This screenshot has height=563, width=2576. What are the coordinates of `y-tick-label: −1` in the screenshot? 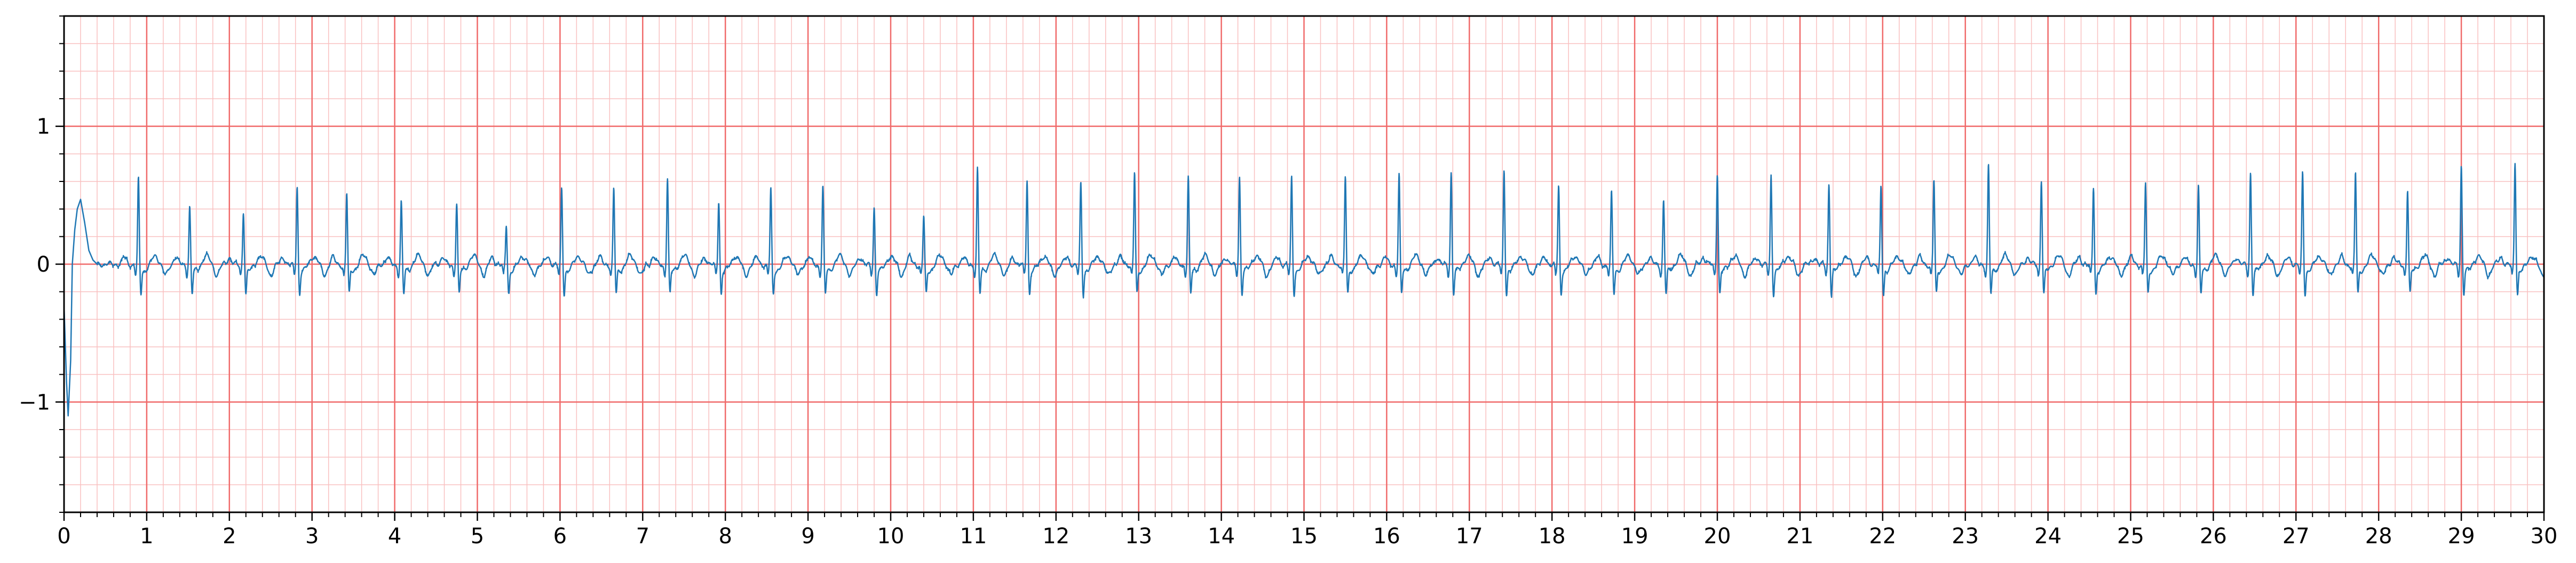 It's located at (34, 402).